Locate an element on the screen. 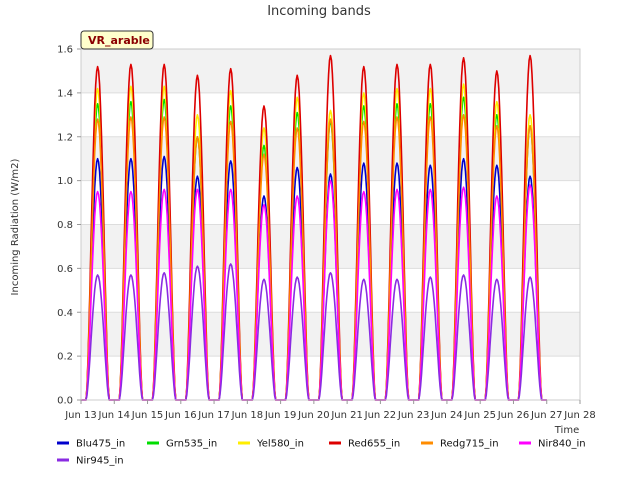 This screenshot has width=640, height=480. x-tick-label: Jun 16 is located at coordinates (180, 415).